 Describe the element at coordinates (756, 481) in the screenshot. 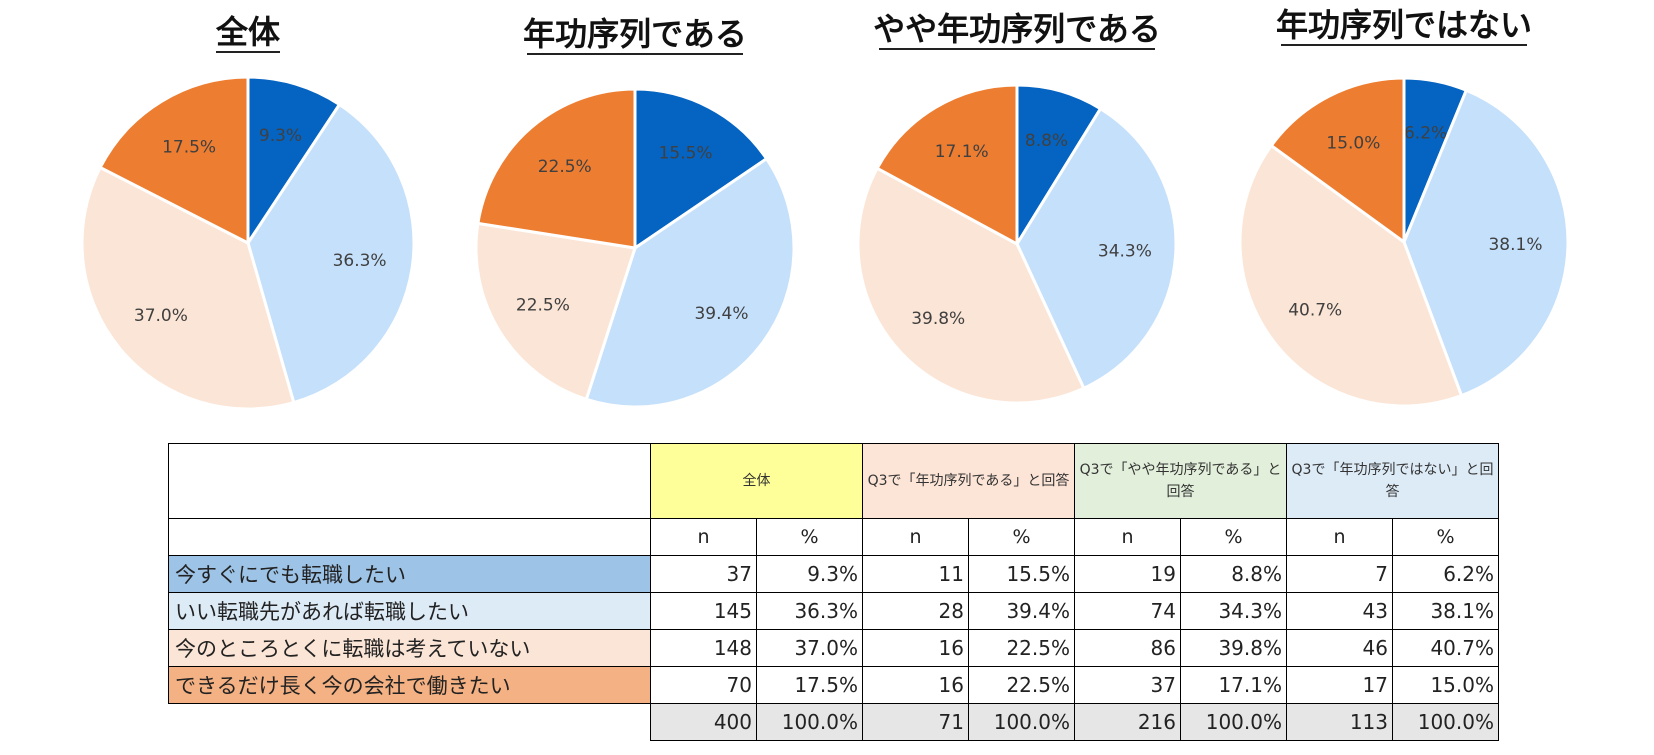

I see `group-header-all: 全体` at that location.